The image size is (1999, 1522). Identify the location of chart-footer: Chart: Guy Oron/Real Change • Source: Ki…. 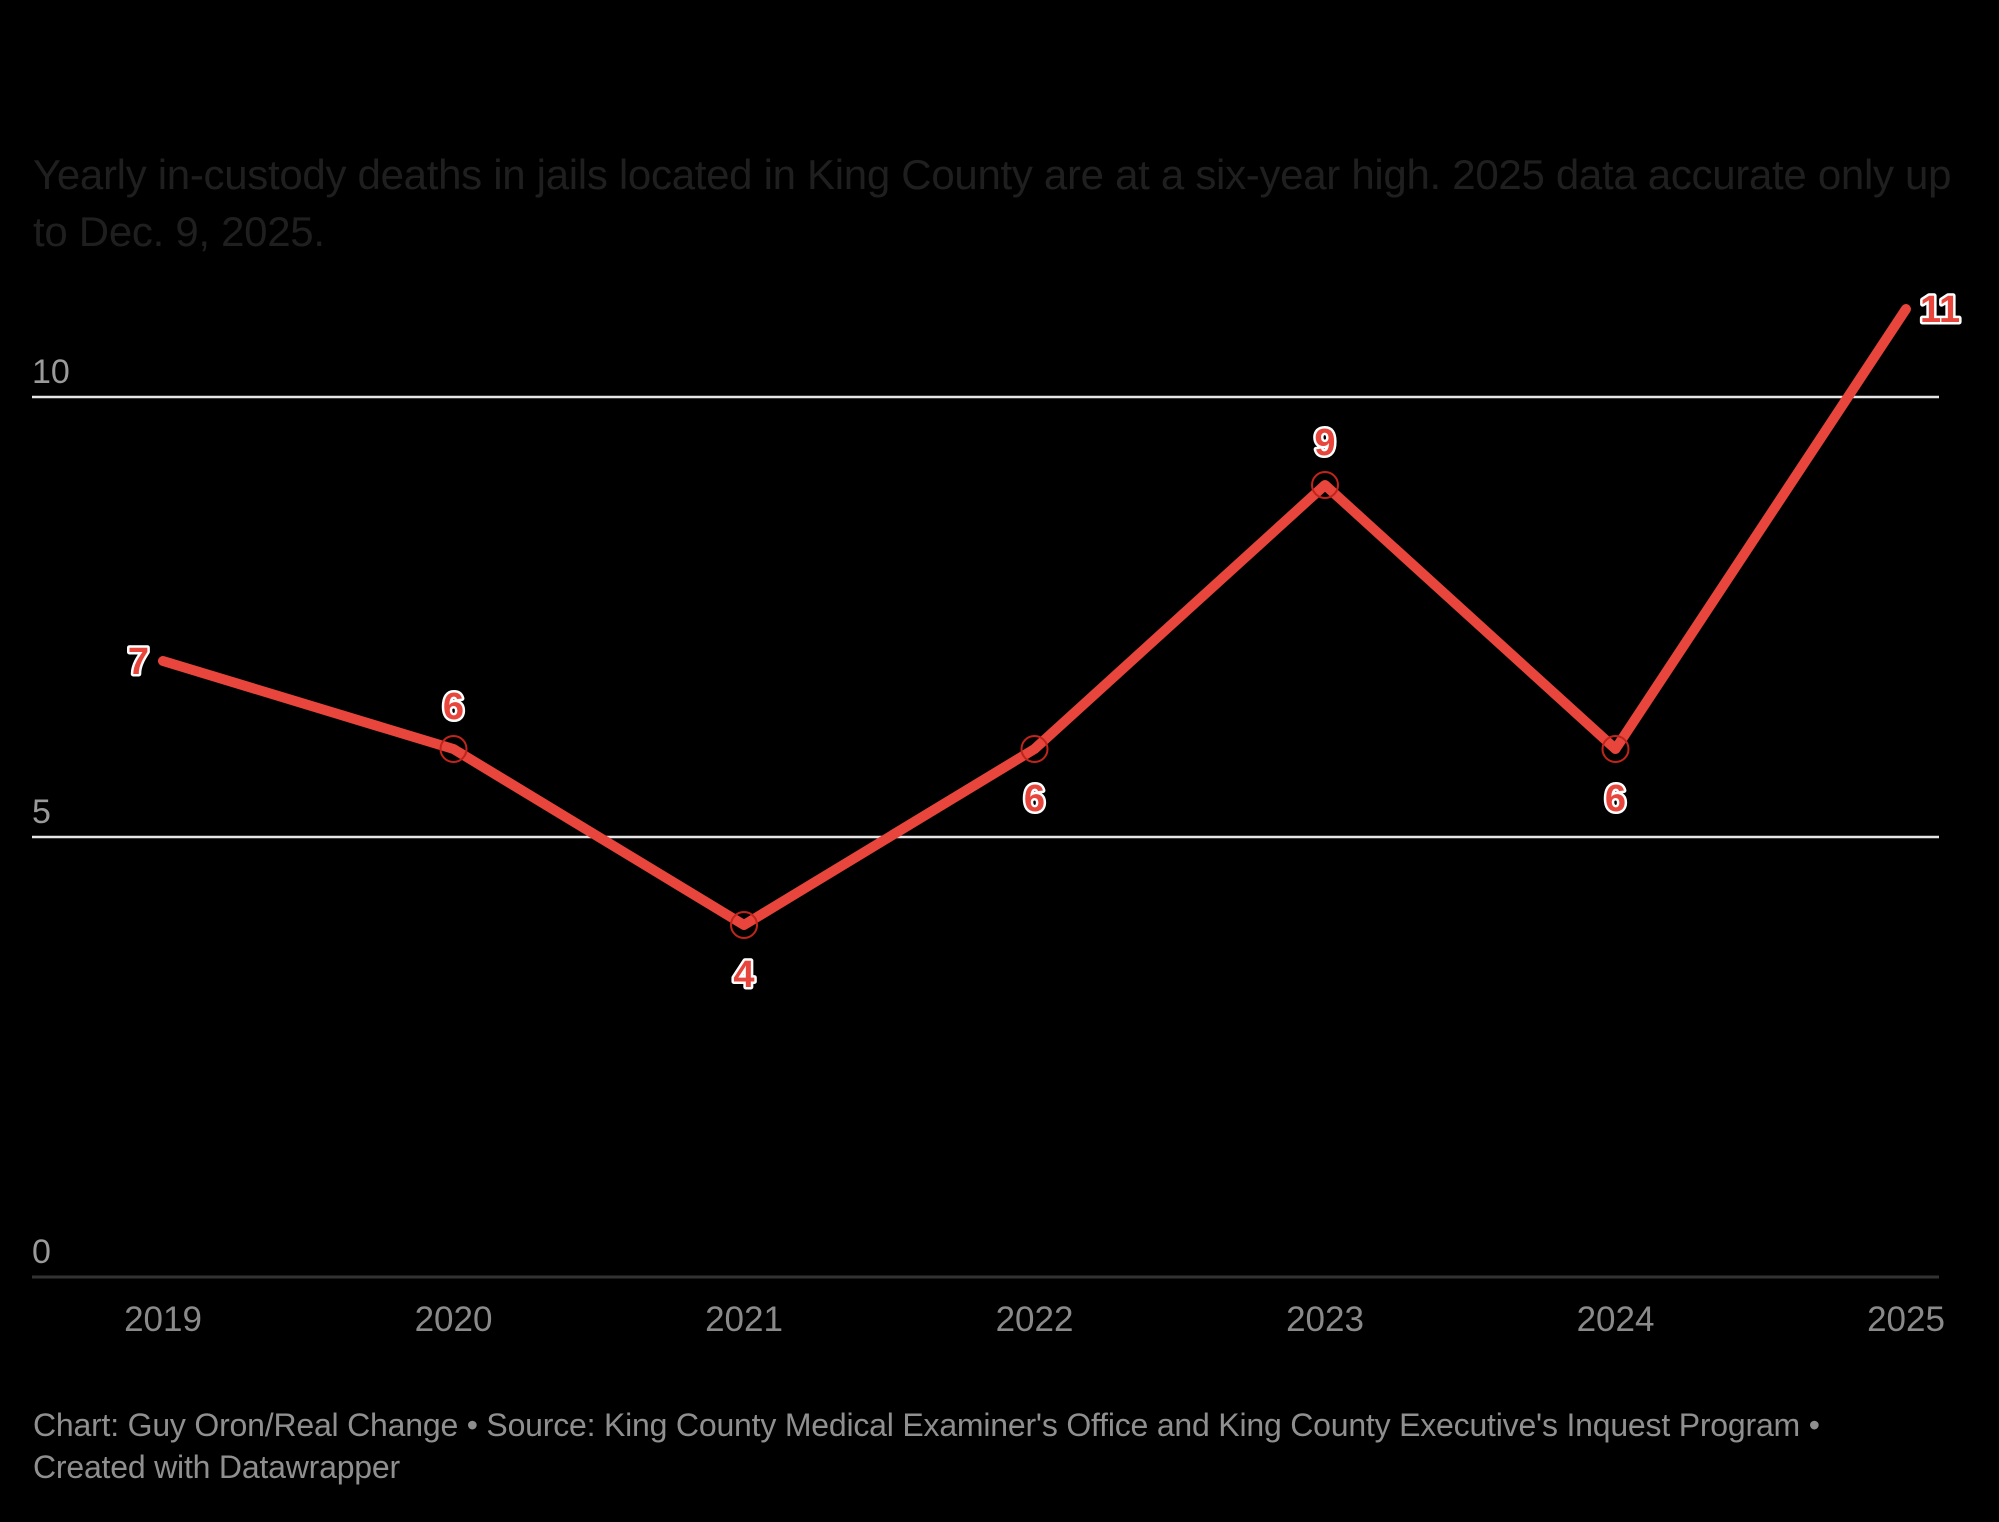
(926, 1446).